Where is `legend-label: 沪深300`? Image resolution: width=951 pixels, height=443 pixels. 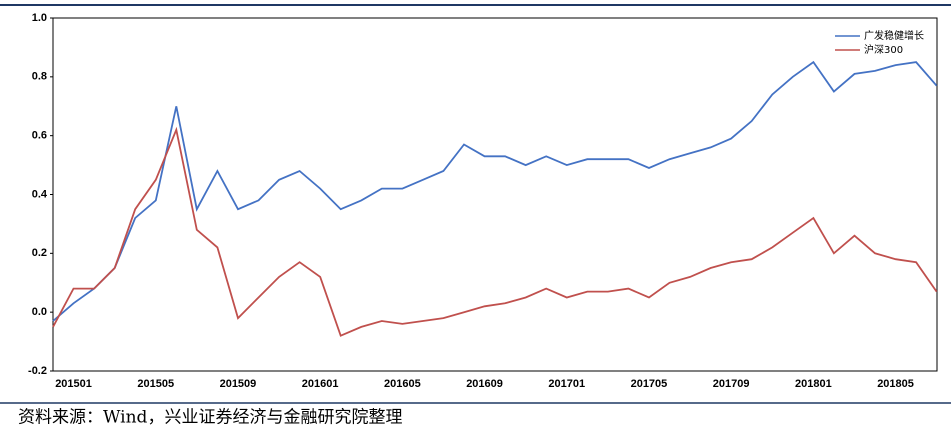 legend-label: 沪深300 is located at coordinates (883, 49).